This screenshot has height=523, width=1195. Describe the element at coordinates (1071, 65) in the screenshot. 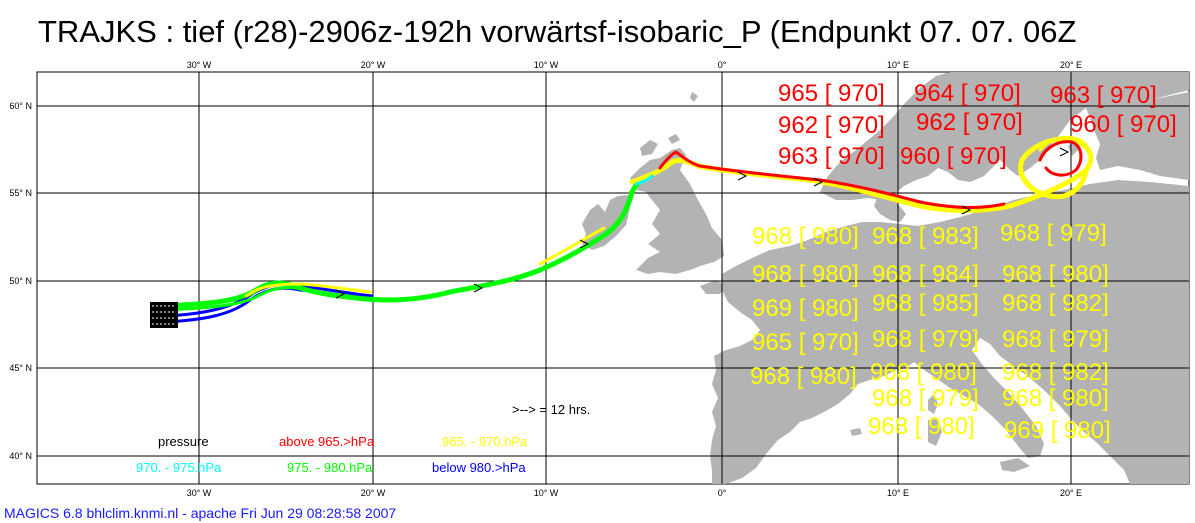

I see `lon-label-top: 20° E` at that location.